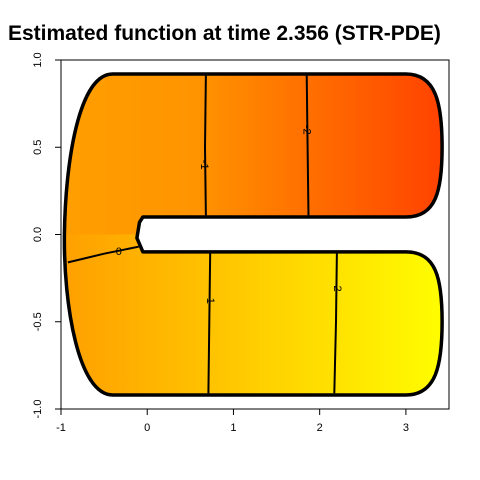 The height and width of the screenshot is (480, 480). I want to click on x-tick-label: 3, so click(406, 428).